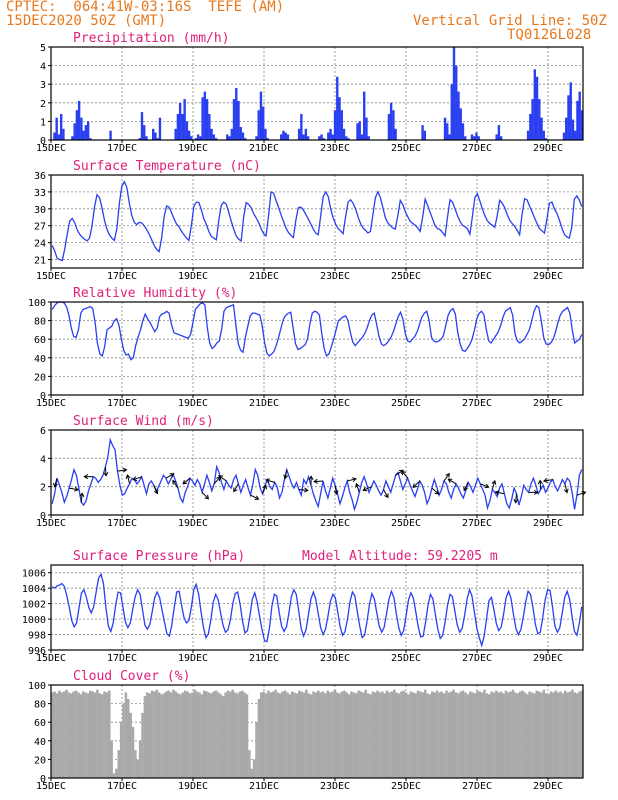 The image size is (618, 800). What do you see at coordinates (317, 474) in the screenshot?
I see `series-line` at bounding box center [317, 474].